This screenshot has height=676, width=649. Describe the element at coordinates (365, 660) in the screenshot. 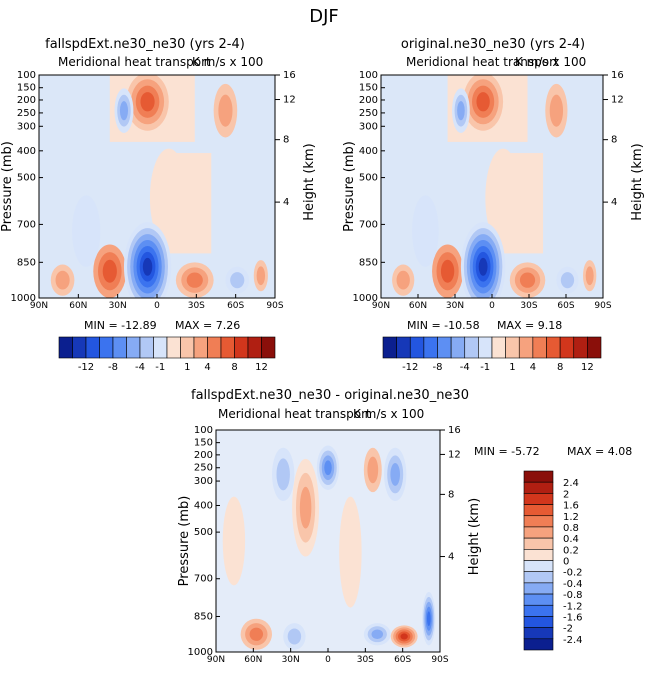

I see `x-tick-label: 30S` at that location.